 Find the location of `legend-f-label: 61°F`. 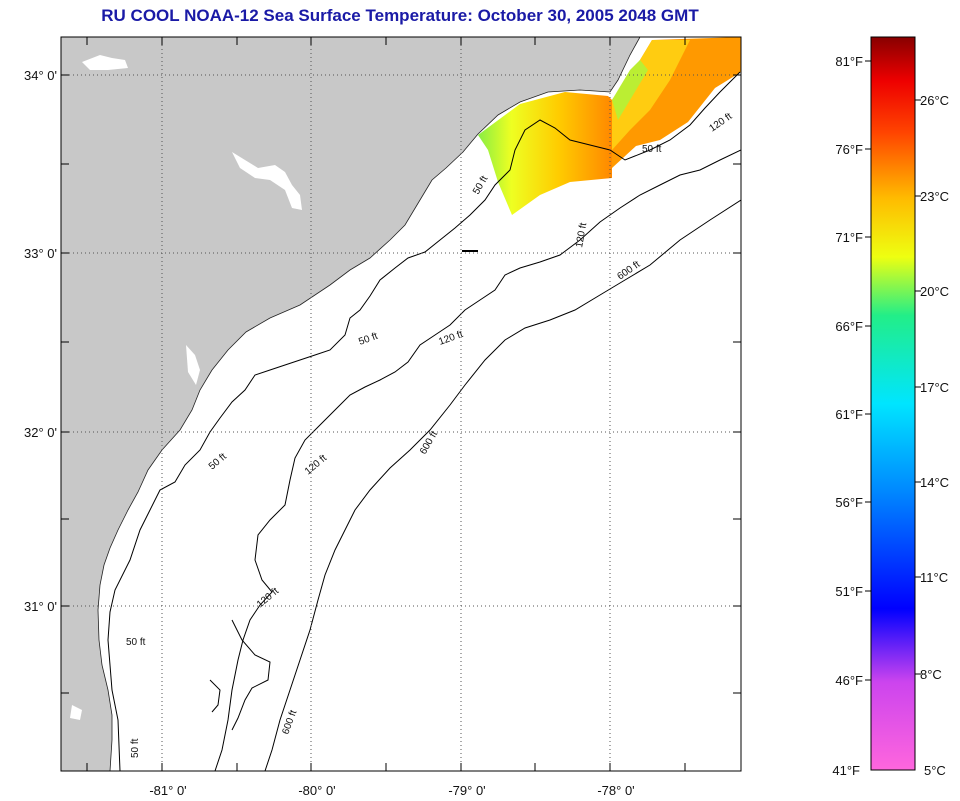

legend-f-label: 61°F is located at coordinates (849, 414).